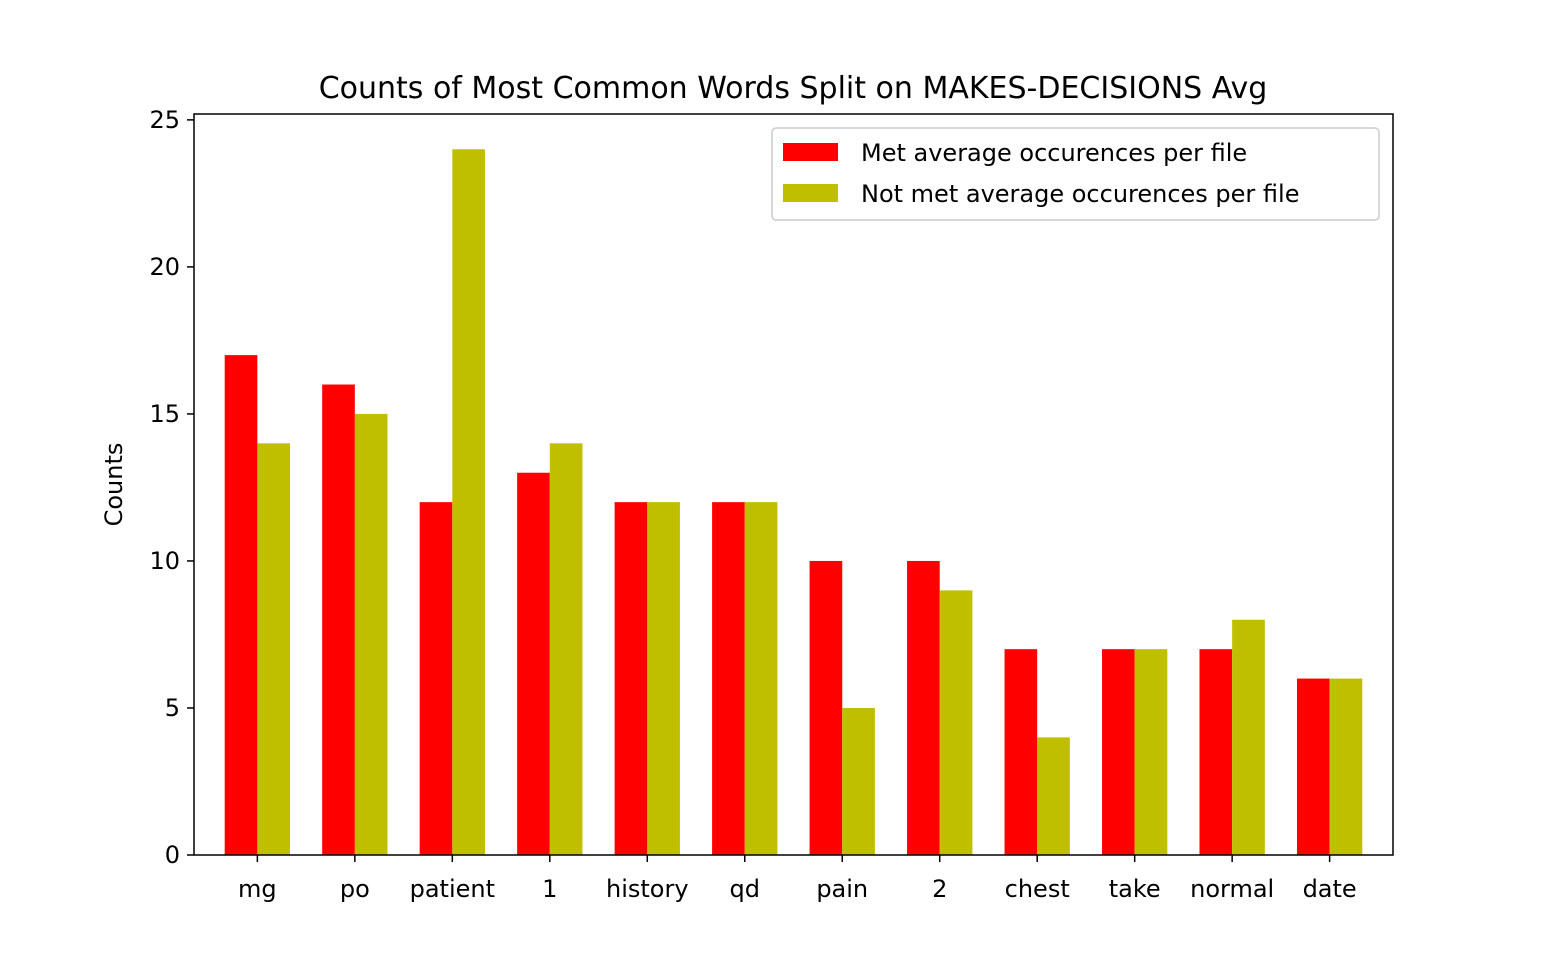  I want to click on bar-met-chest, so click(1021, 752).